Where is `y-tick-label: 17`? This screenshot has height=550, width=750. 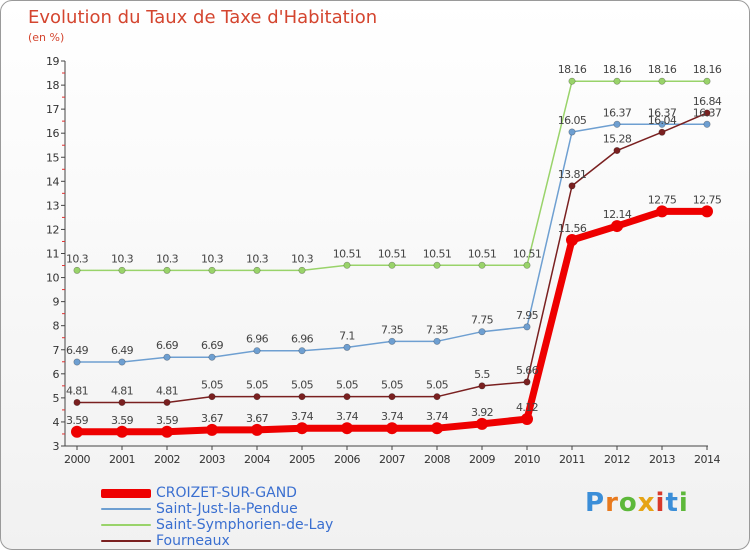 y-tick-label: 17 is located at coordinates (52, 109).